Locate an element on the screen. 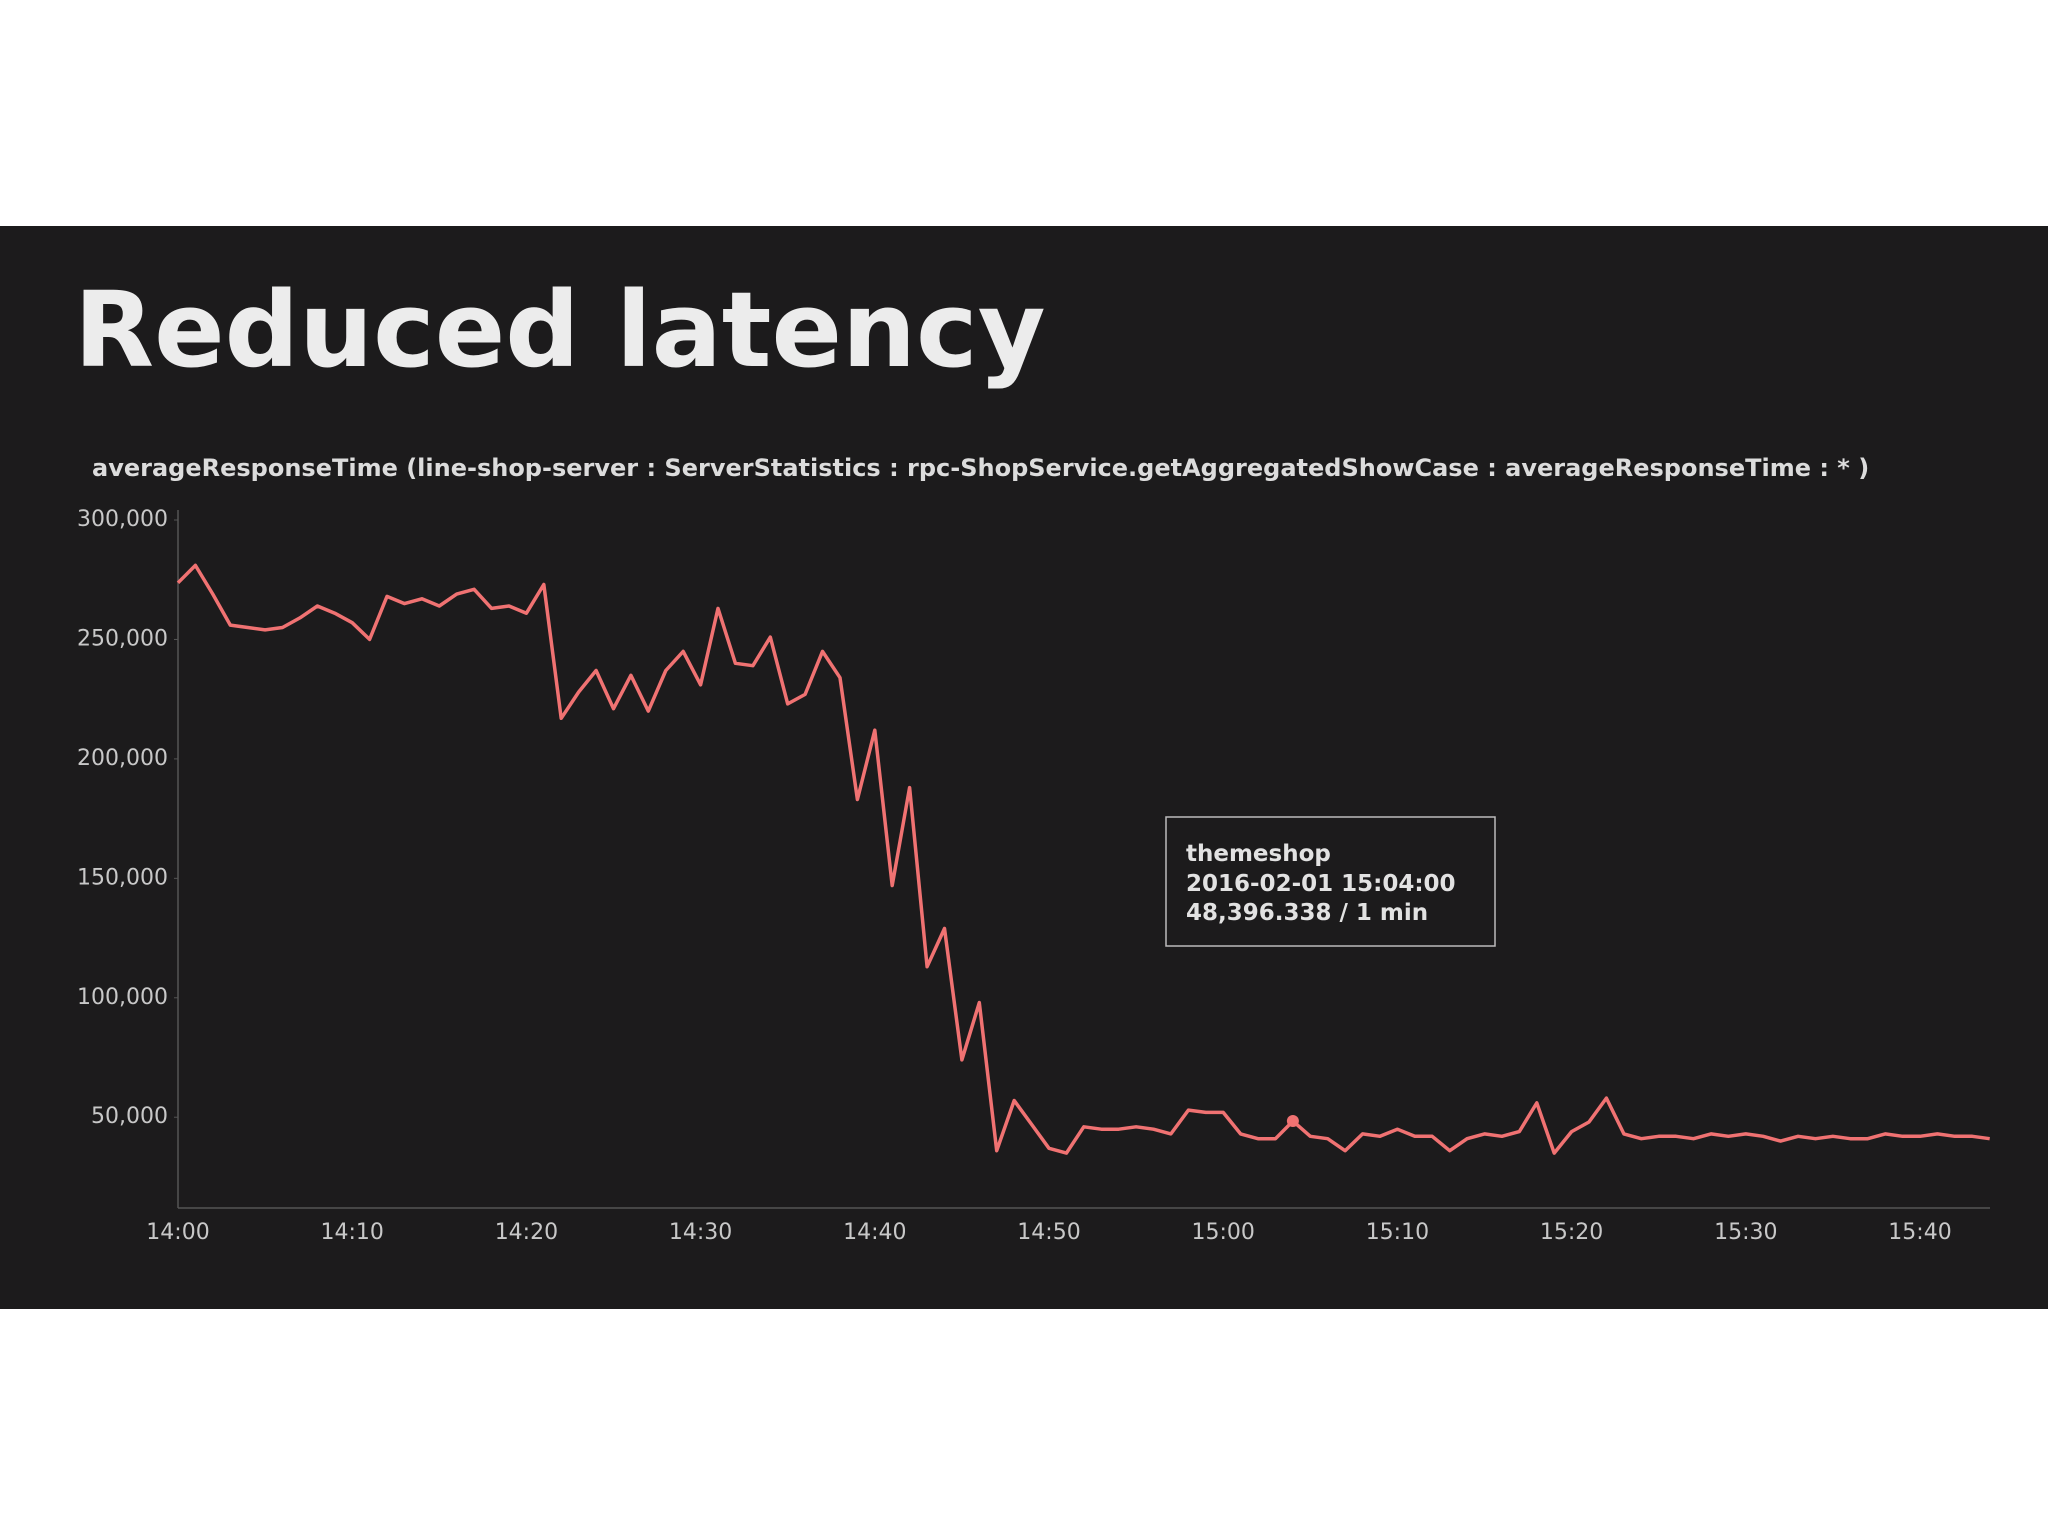 Image resolution: width=2048 pixels, height=1536 pixels. y-tick-label: 150,000 is located at coordinates (122, 877).